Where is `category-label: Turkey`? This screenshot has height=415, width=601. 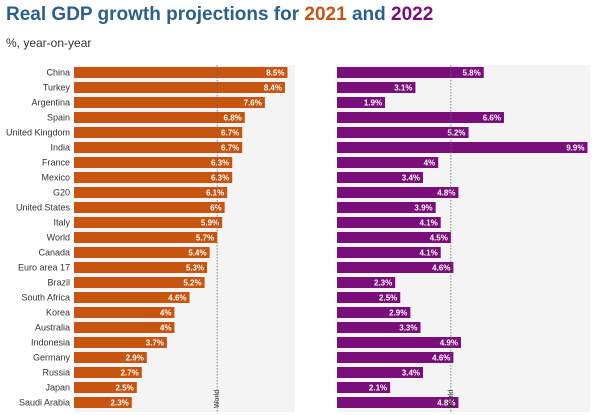 category-label: Turkey is located at coordinates (57, 88).